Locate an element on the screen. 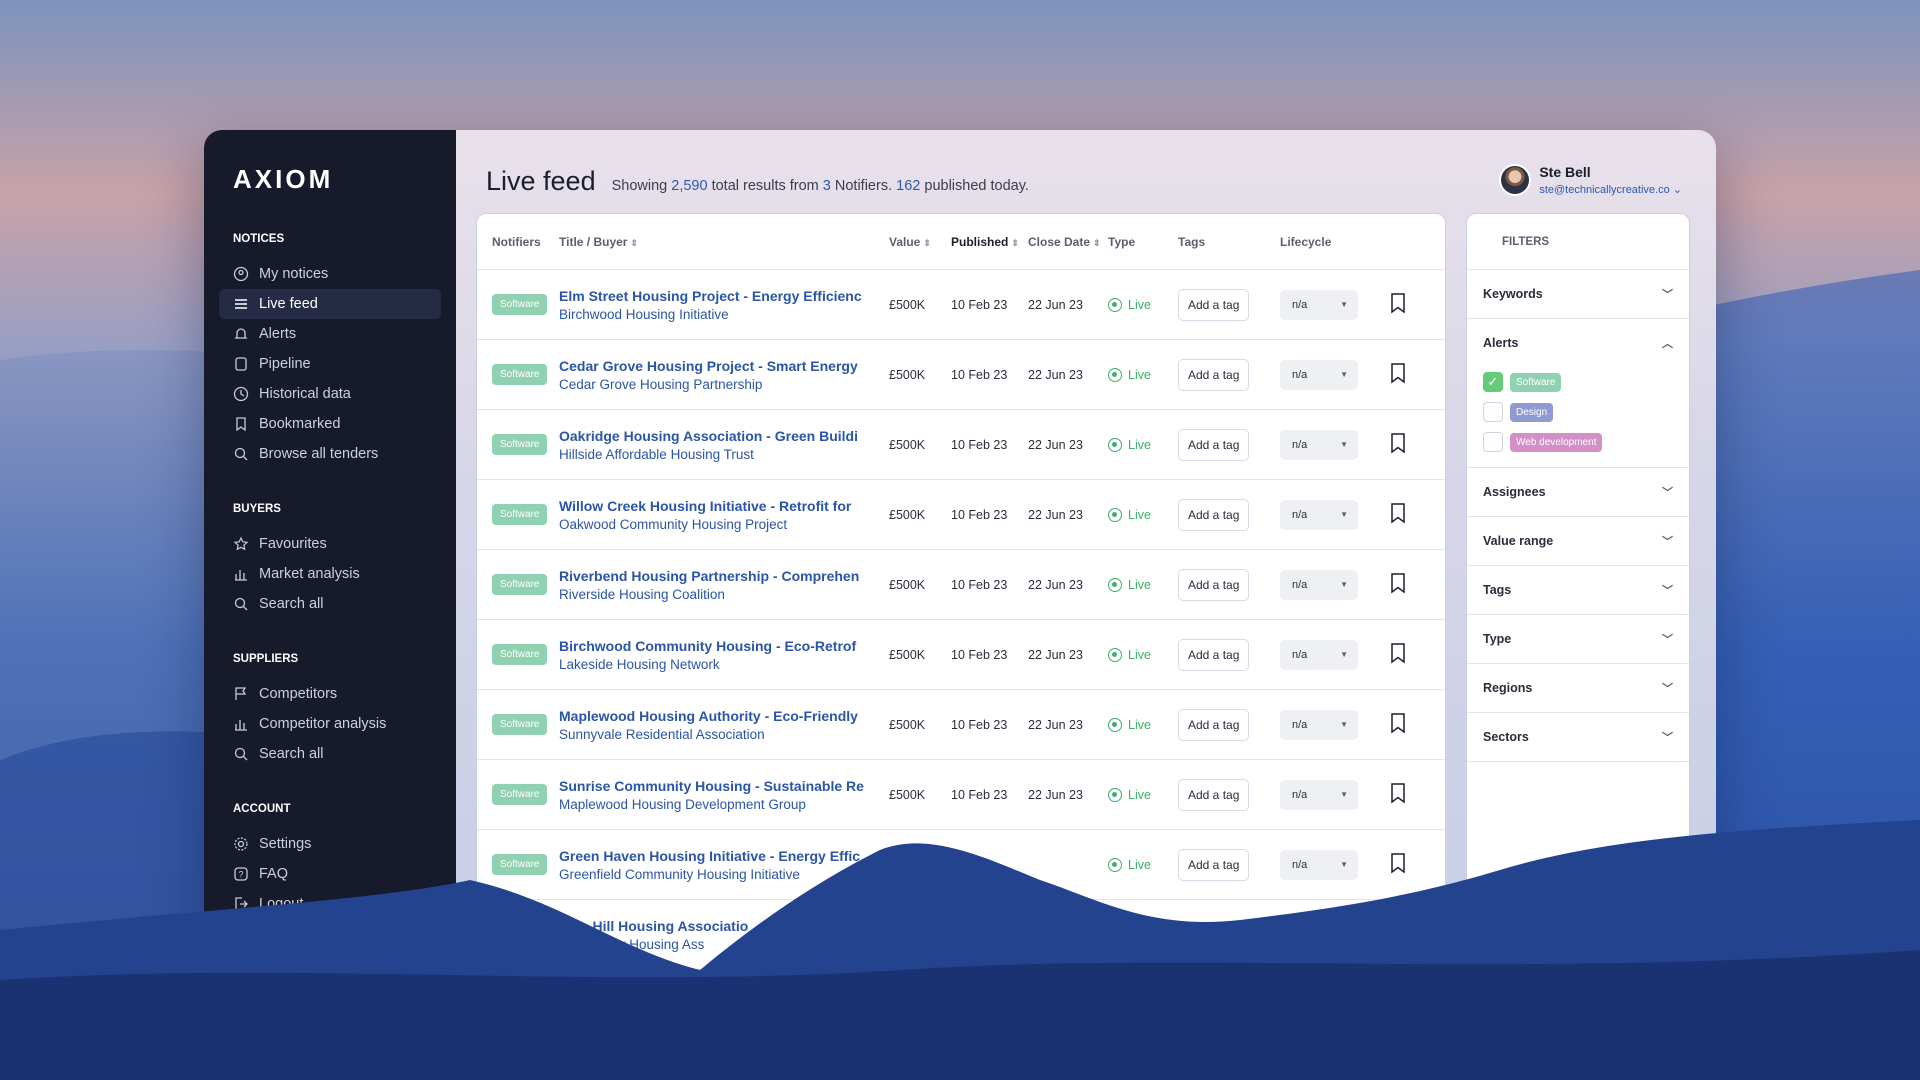 This screenshot has height=1080, width=1920. alert-option: ✓ Software is located at coordinates (1578, 382).